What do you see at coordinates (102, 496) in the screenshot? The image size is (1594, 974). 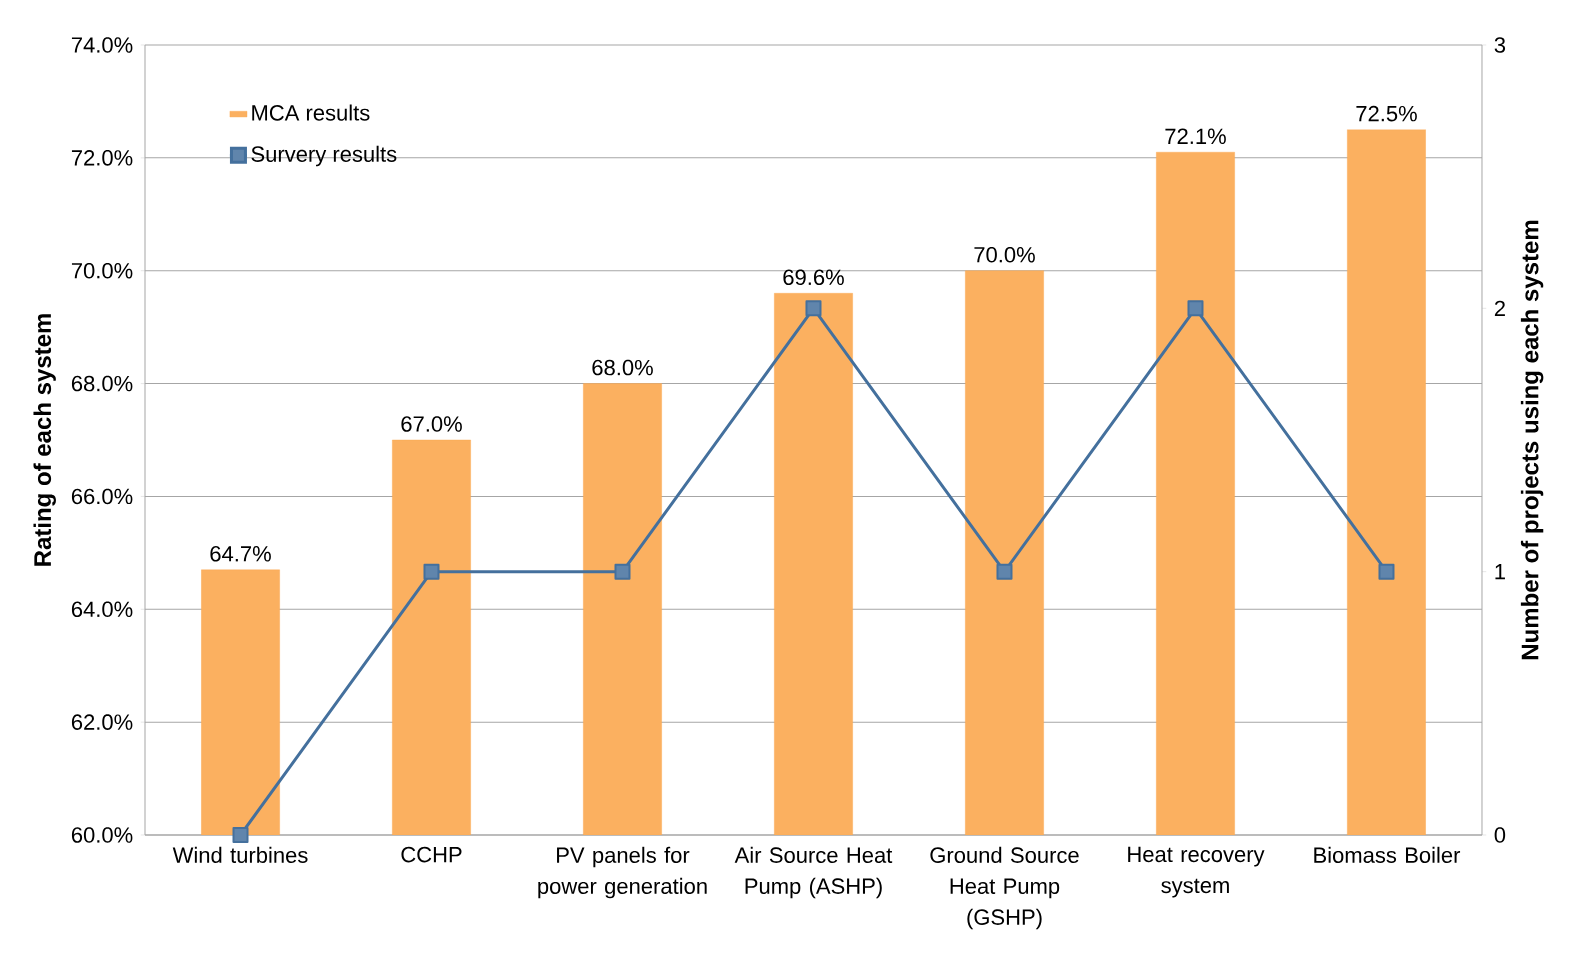 I see `y-tick-label: 66.0%` at bounding box center [102, 496].